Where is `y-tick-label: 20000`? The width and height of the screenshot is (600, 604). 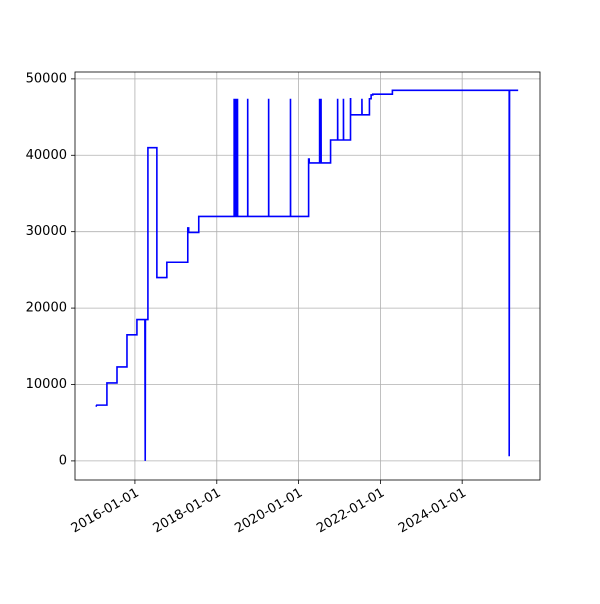
y-tick-label: 20000 is located at coordinates (46, 308).